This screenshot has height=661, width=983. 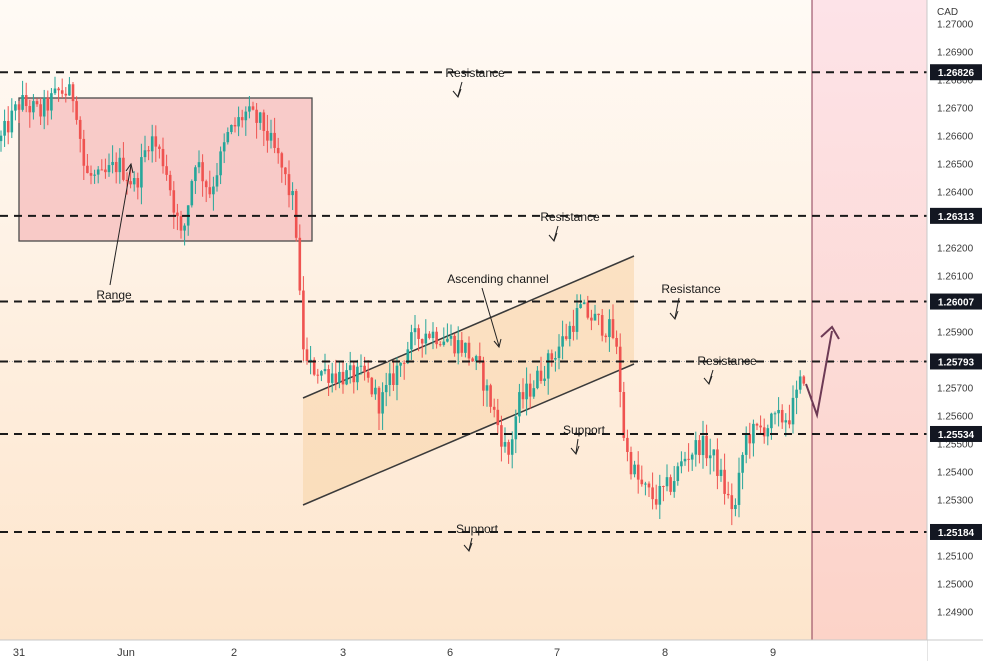 I want to click on level-price-label: 1.26313, so click(x=956, y=217).